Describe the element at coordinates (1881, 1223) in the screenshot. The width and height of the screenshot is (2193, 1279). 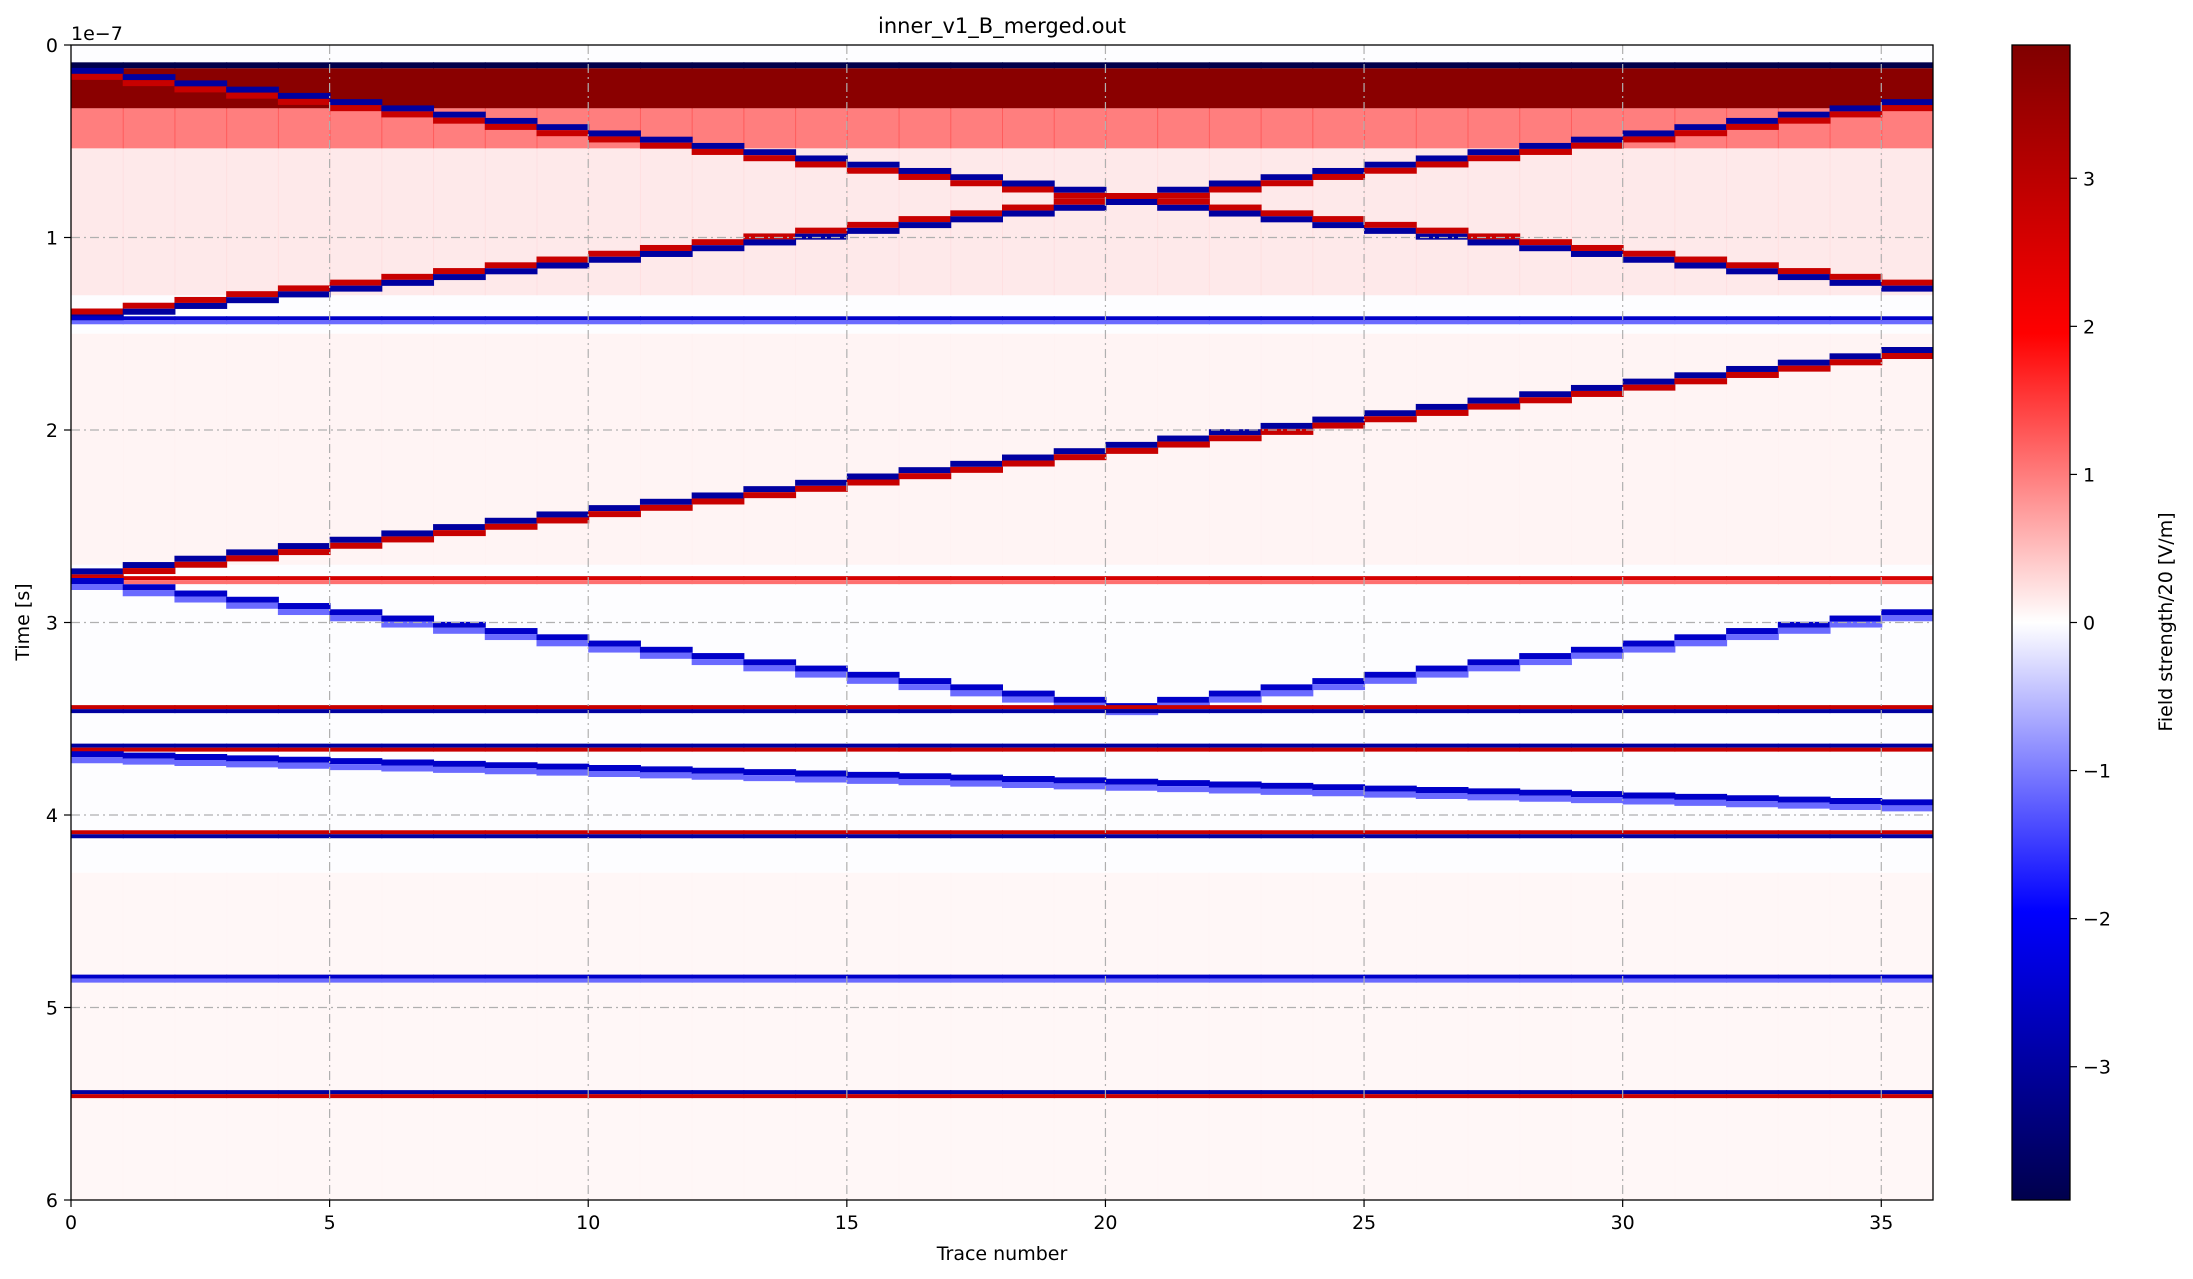
I see `x-tick-label: 35` at that location.